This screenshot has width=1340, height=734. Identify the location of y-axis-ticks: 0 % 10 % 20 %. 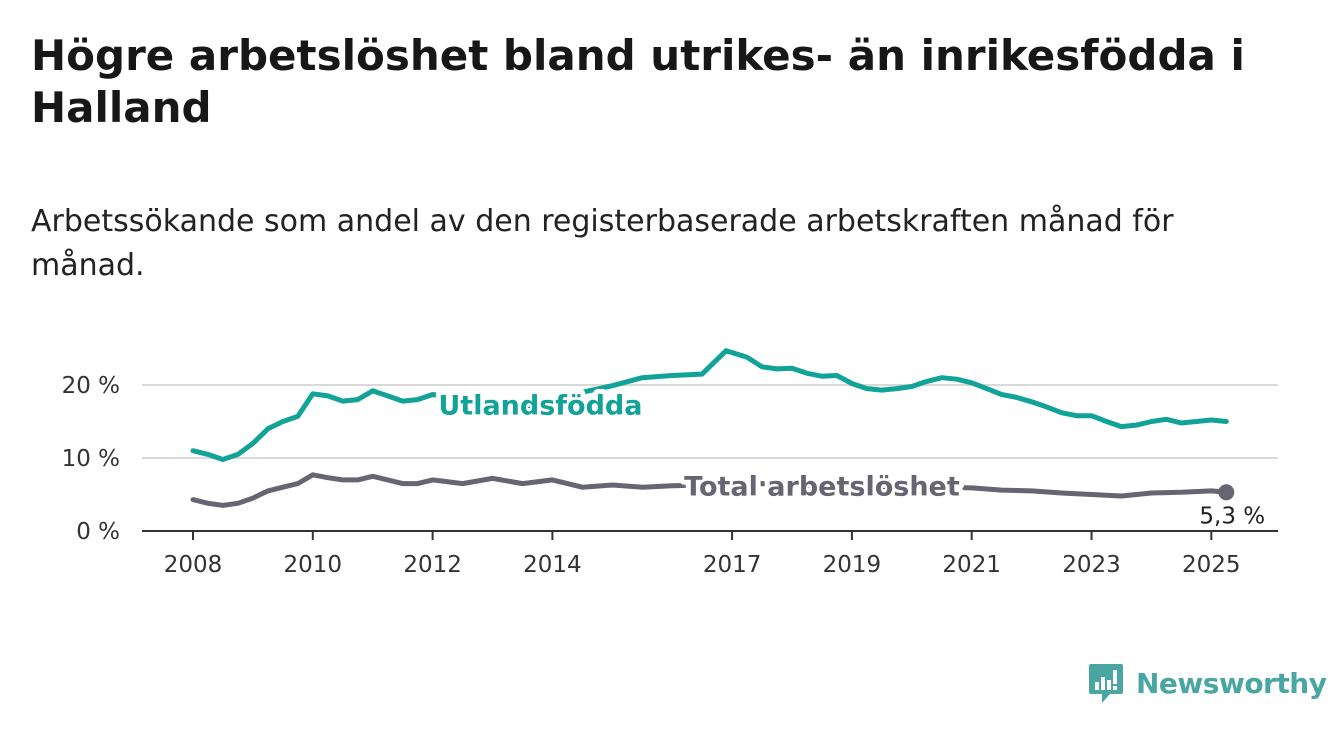
(91, 459).